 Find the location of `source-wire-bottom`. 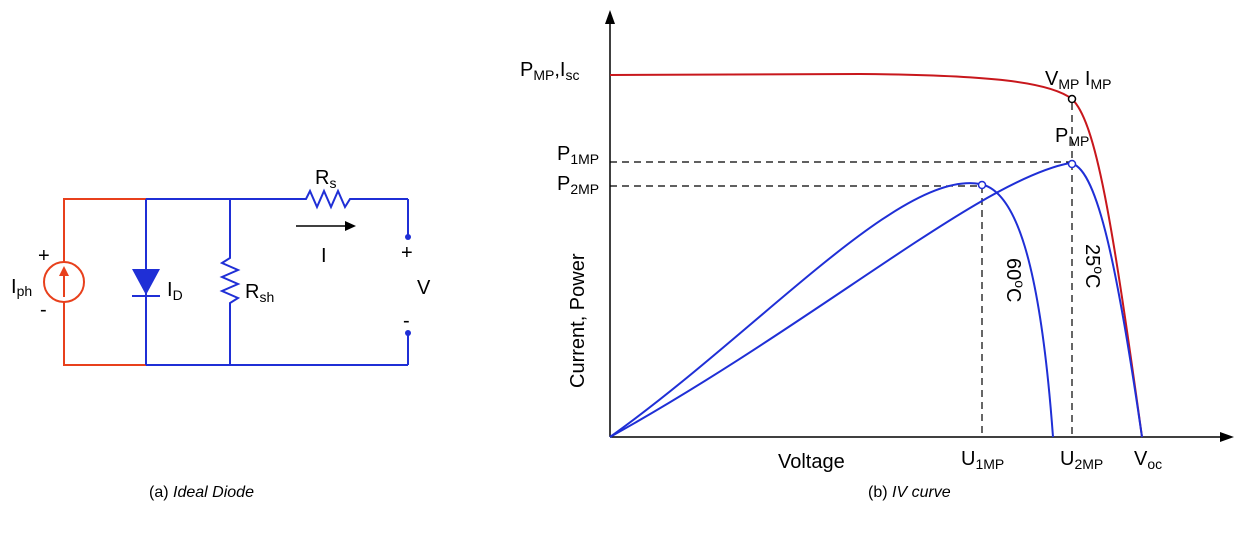

source-wire-bottom is located at coordinates (104, 334).